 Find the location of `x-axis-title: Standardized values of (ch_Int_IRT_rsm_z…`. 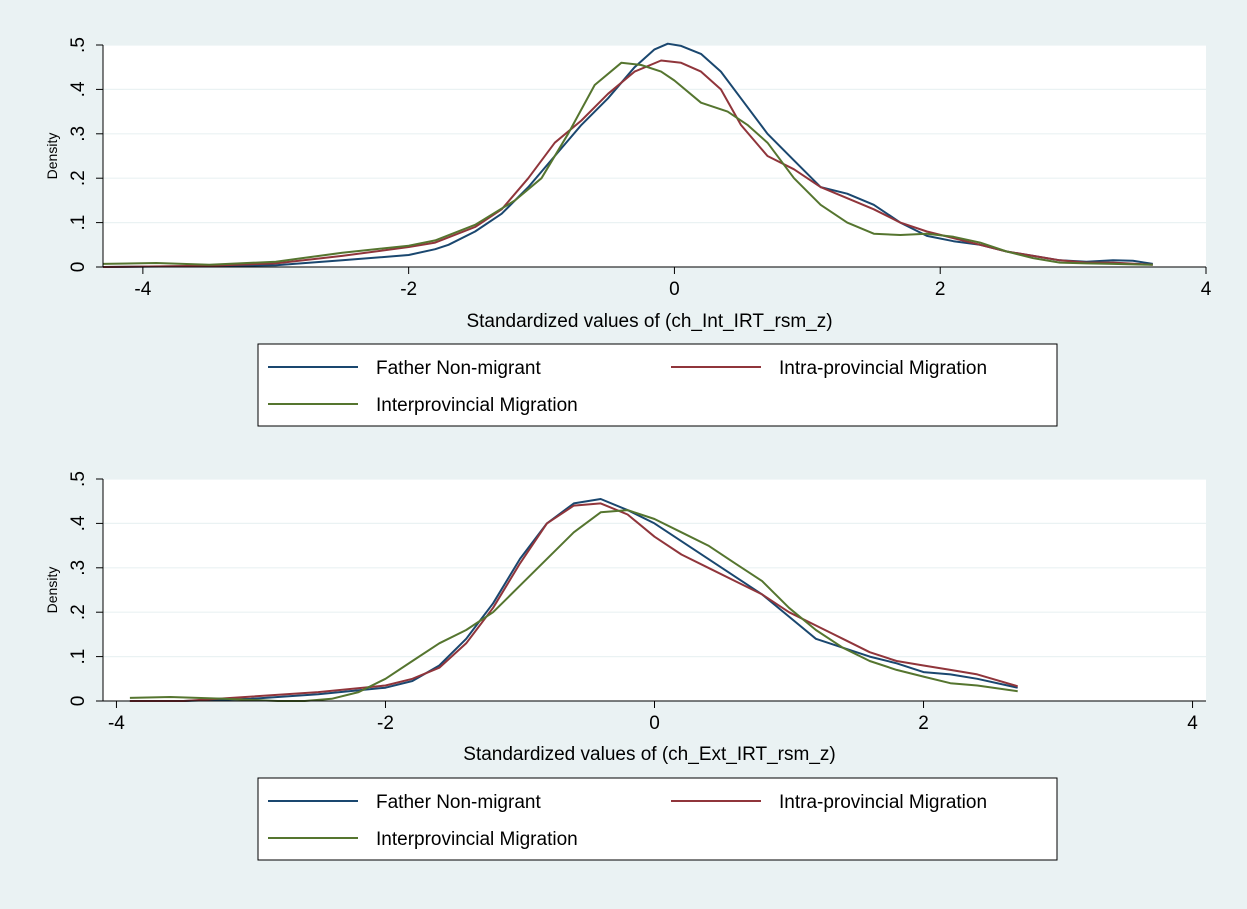

x-axis-title: Standardized values of (ch_Int_IRT_rsm_z… is located at coordinates (649, 321).